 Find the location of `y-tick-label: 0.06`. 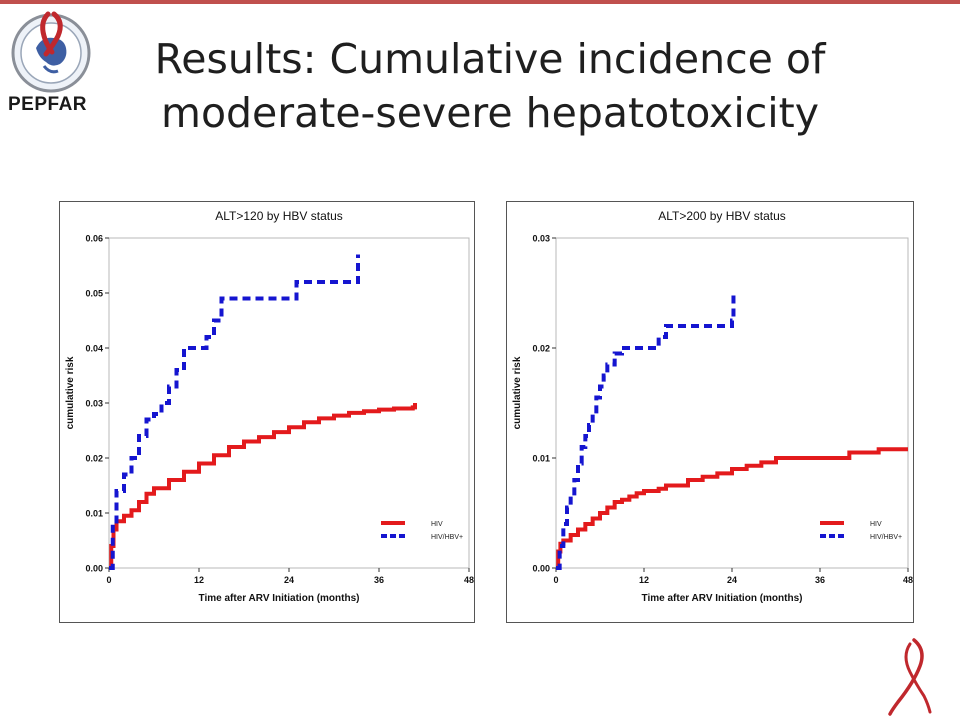

y-tick-label: 0.06 is located at coordinates (94, 239).